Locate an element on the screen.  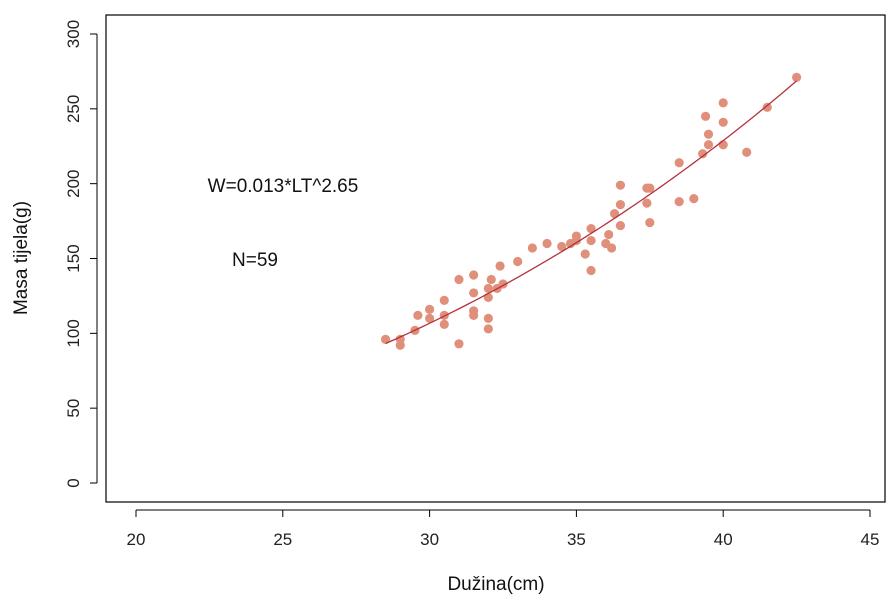
y-tick-label: 100 is located at coordinates (73, 333).